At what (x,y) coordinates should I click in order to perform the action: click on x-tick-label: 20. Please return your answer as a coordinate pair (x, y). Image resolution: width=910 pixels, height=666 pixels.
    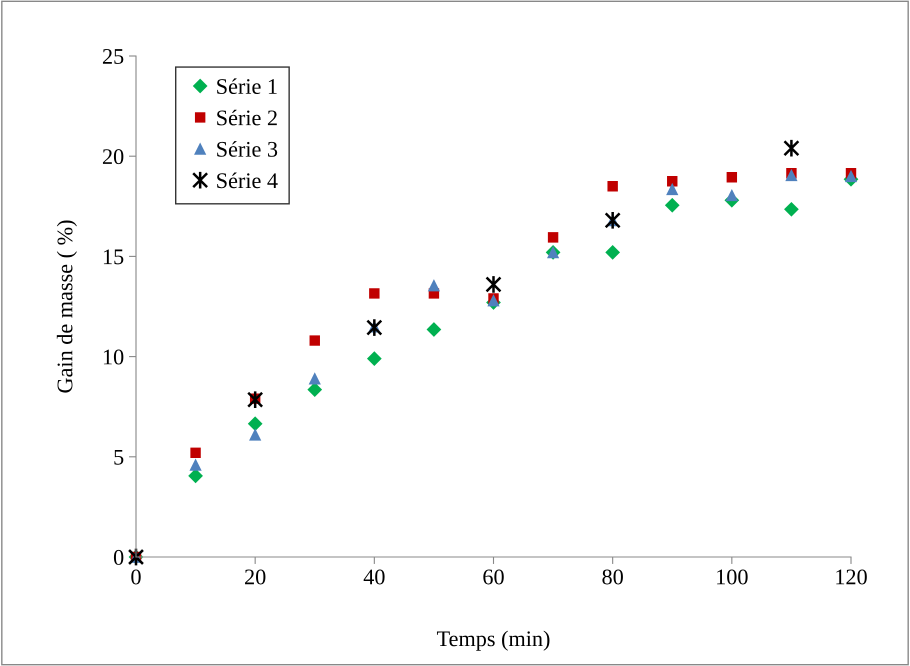
    Looking at the image, I should click on (255, 576).